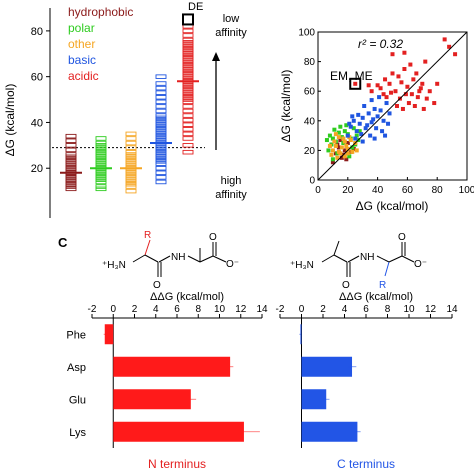 The height and width of the screenshot is (474, 474). What do you see at coordinates (348, 190) in the screenshot?
I see `panel-b-x-tick-label: 20` at bounding box center [348, 190].